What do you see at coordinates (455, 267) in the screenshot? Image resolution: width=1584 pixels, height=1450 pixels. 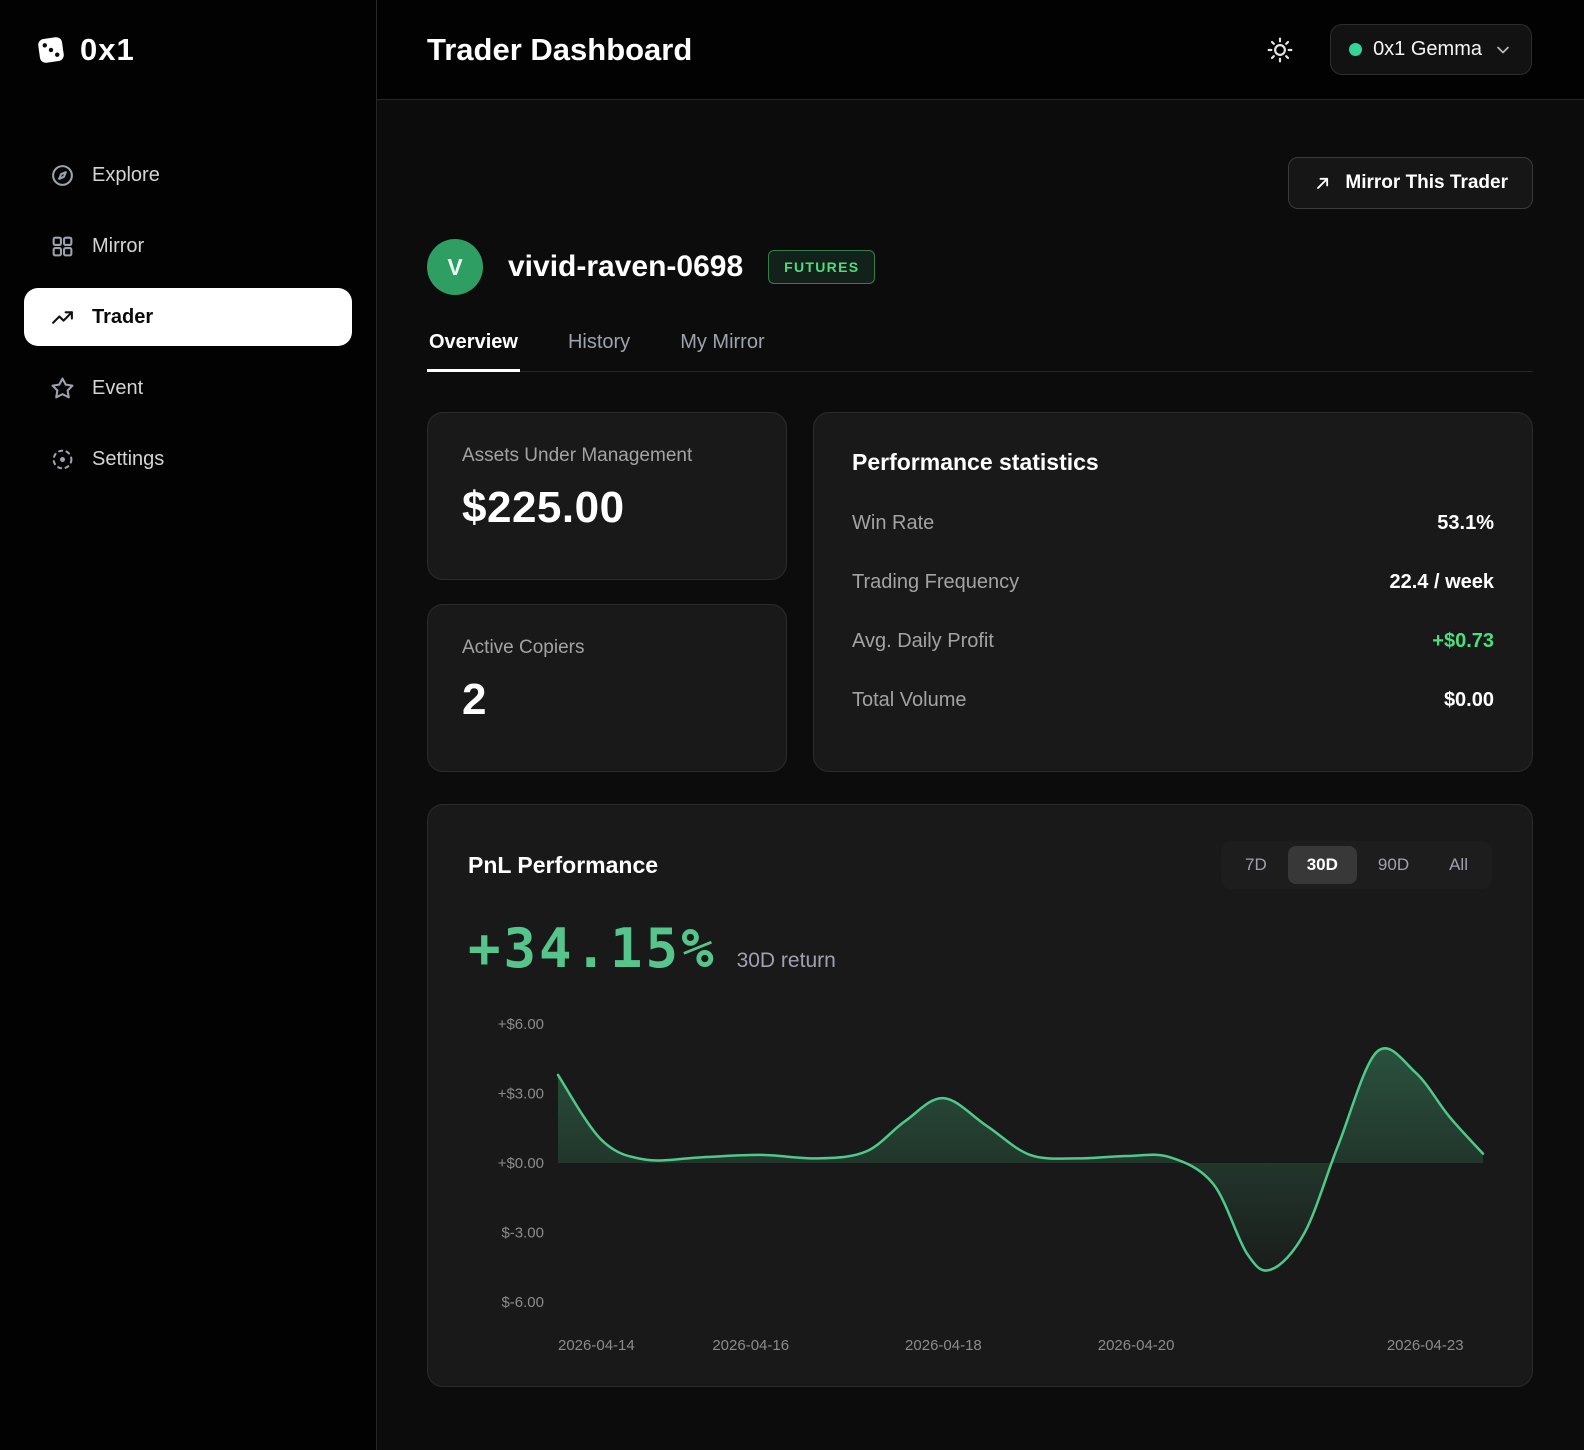 I see `avatar: V` at bounding box center [455, 267].